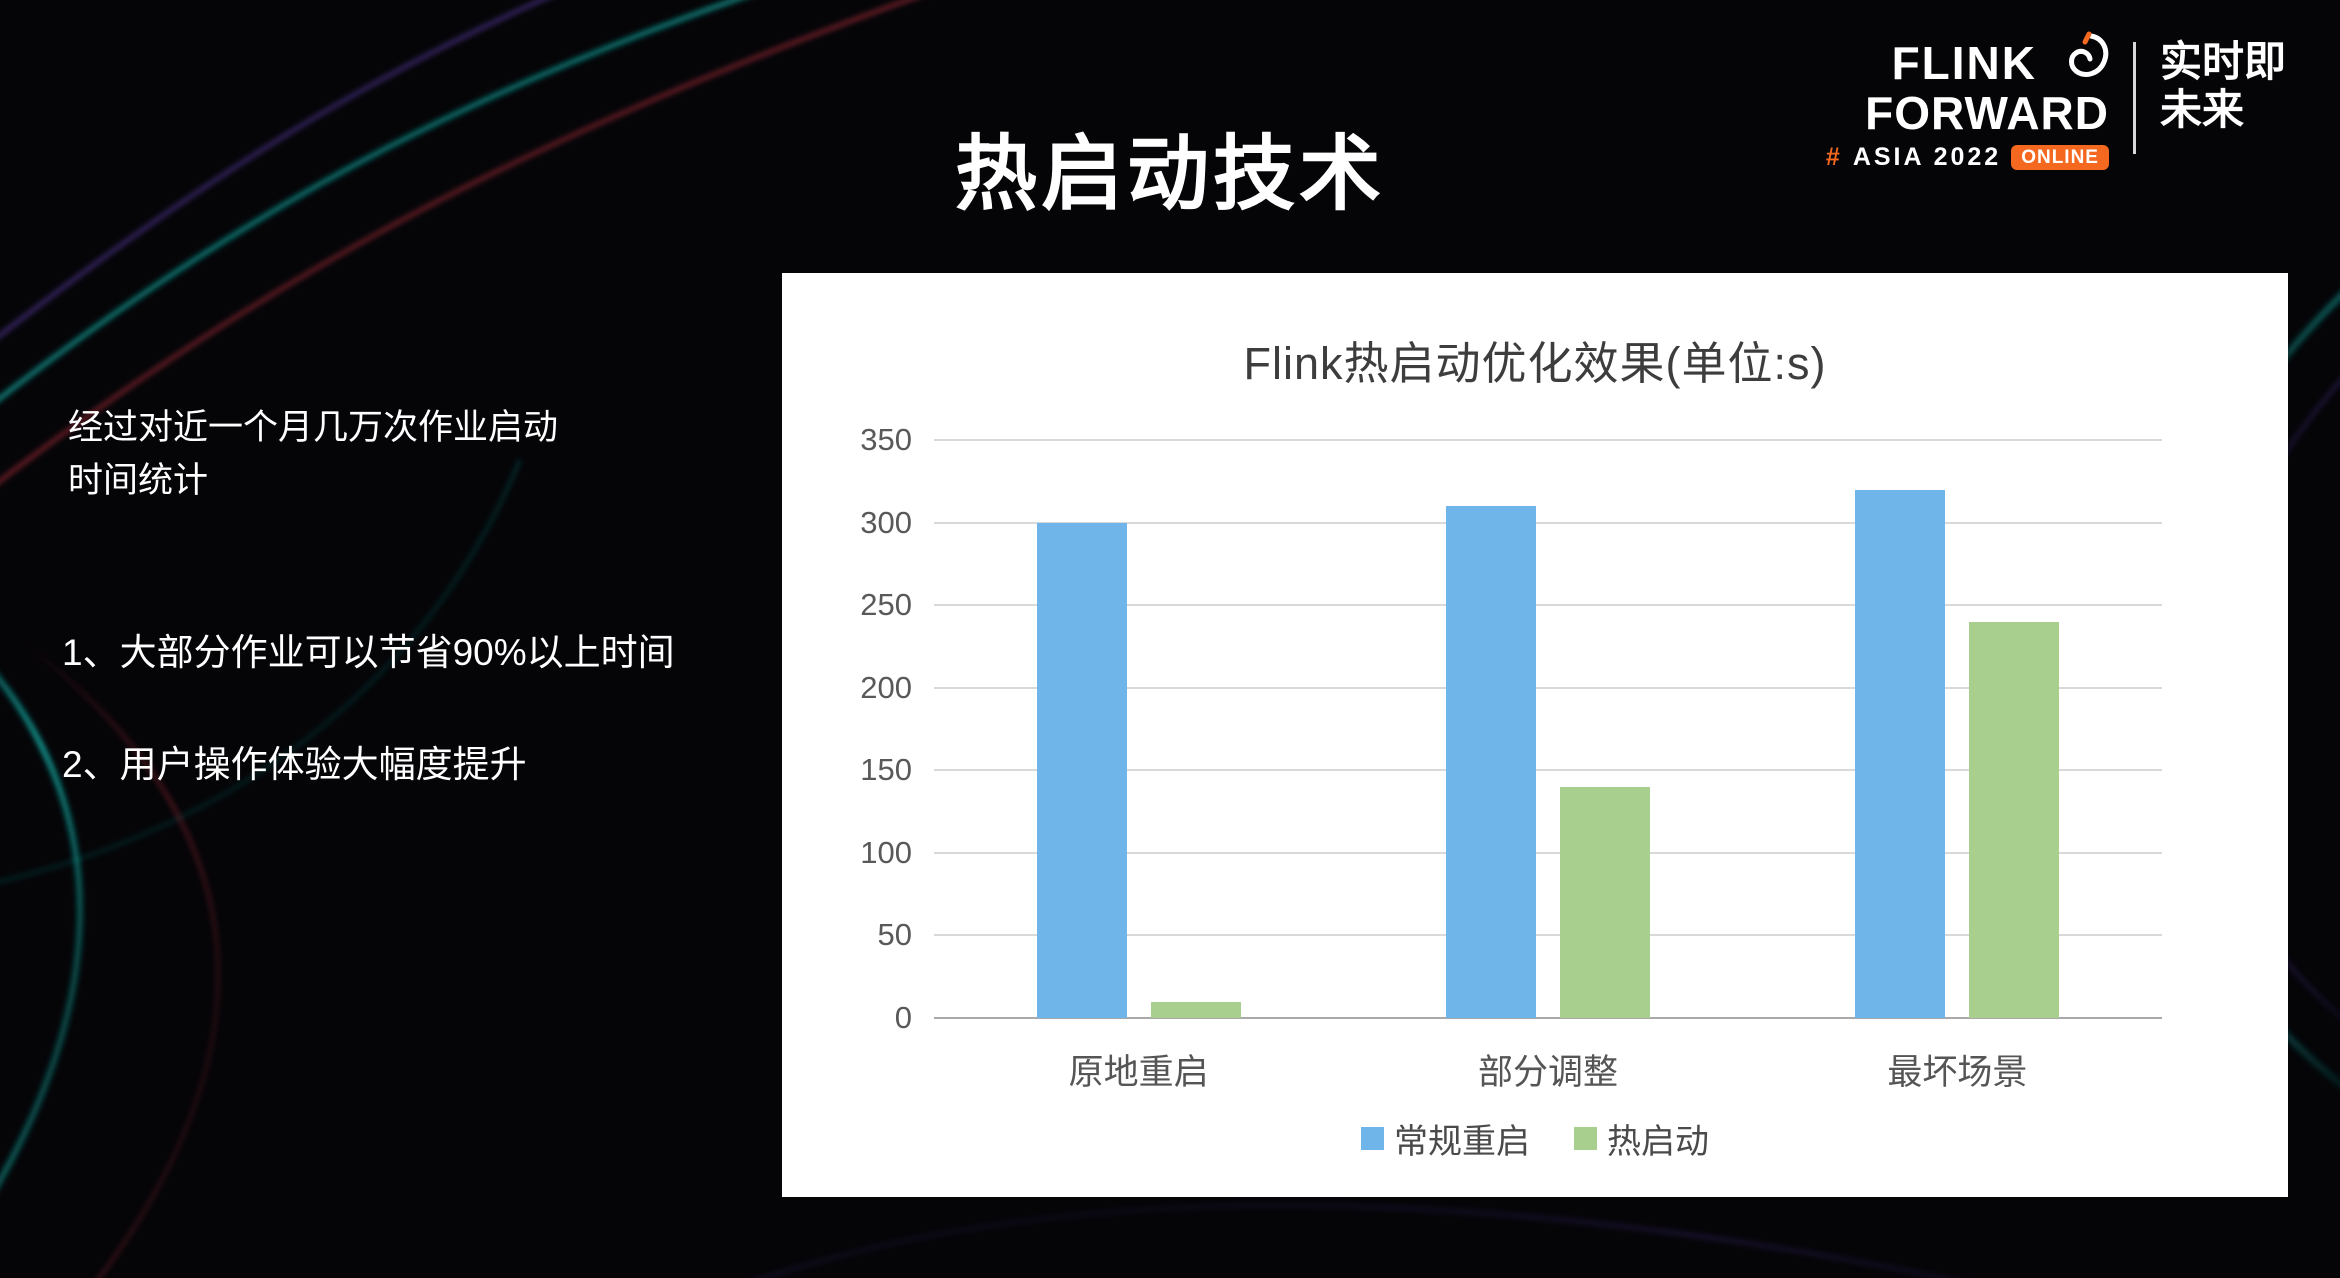 The height and width of the screenshot is (1278, 2340). Describe the element at coordinates (2134, 98) in the screenshot. I see `logo-divider` at that location.